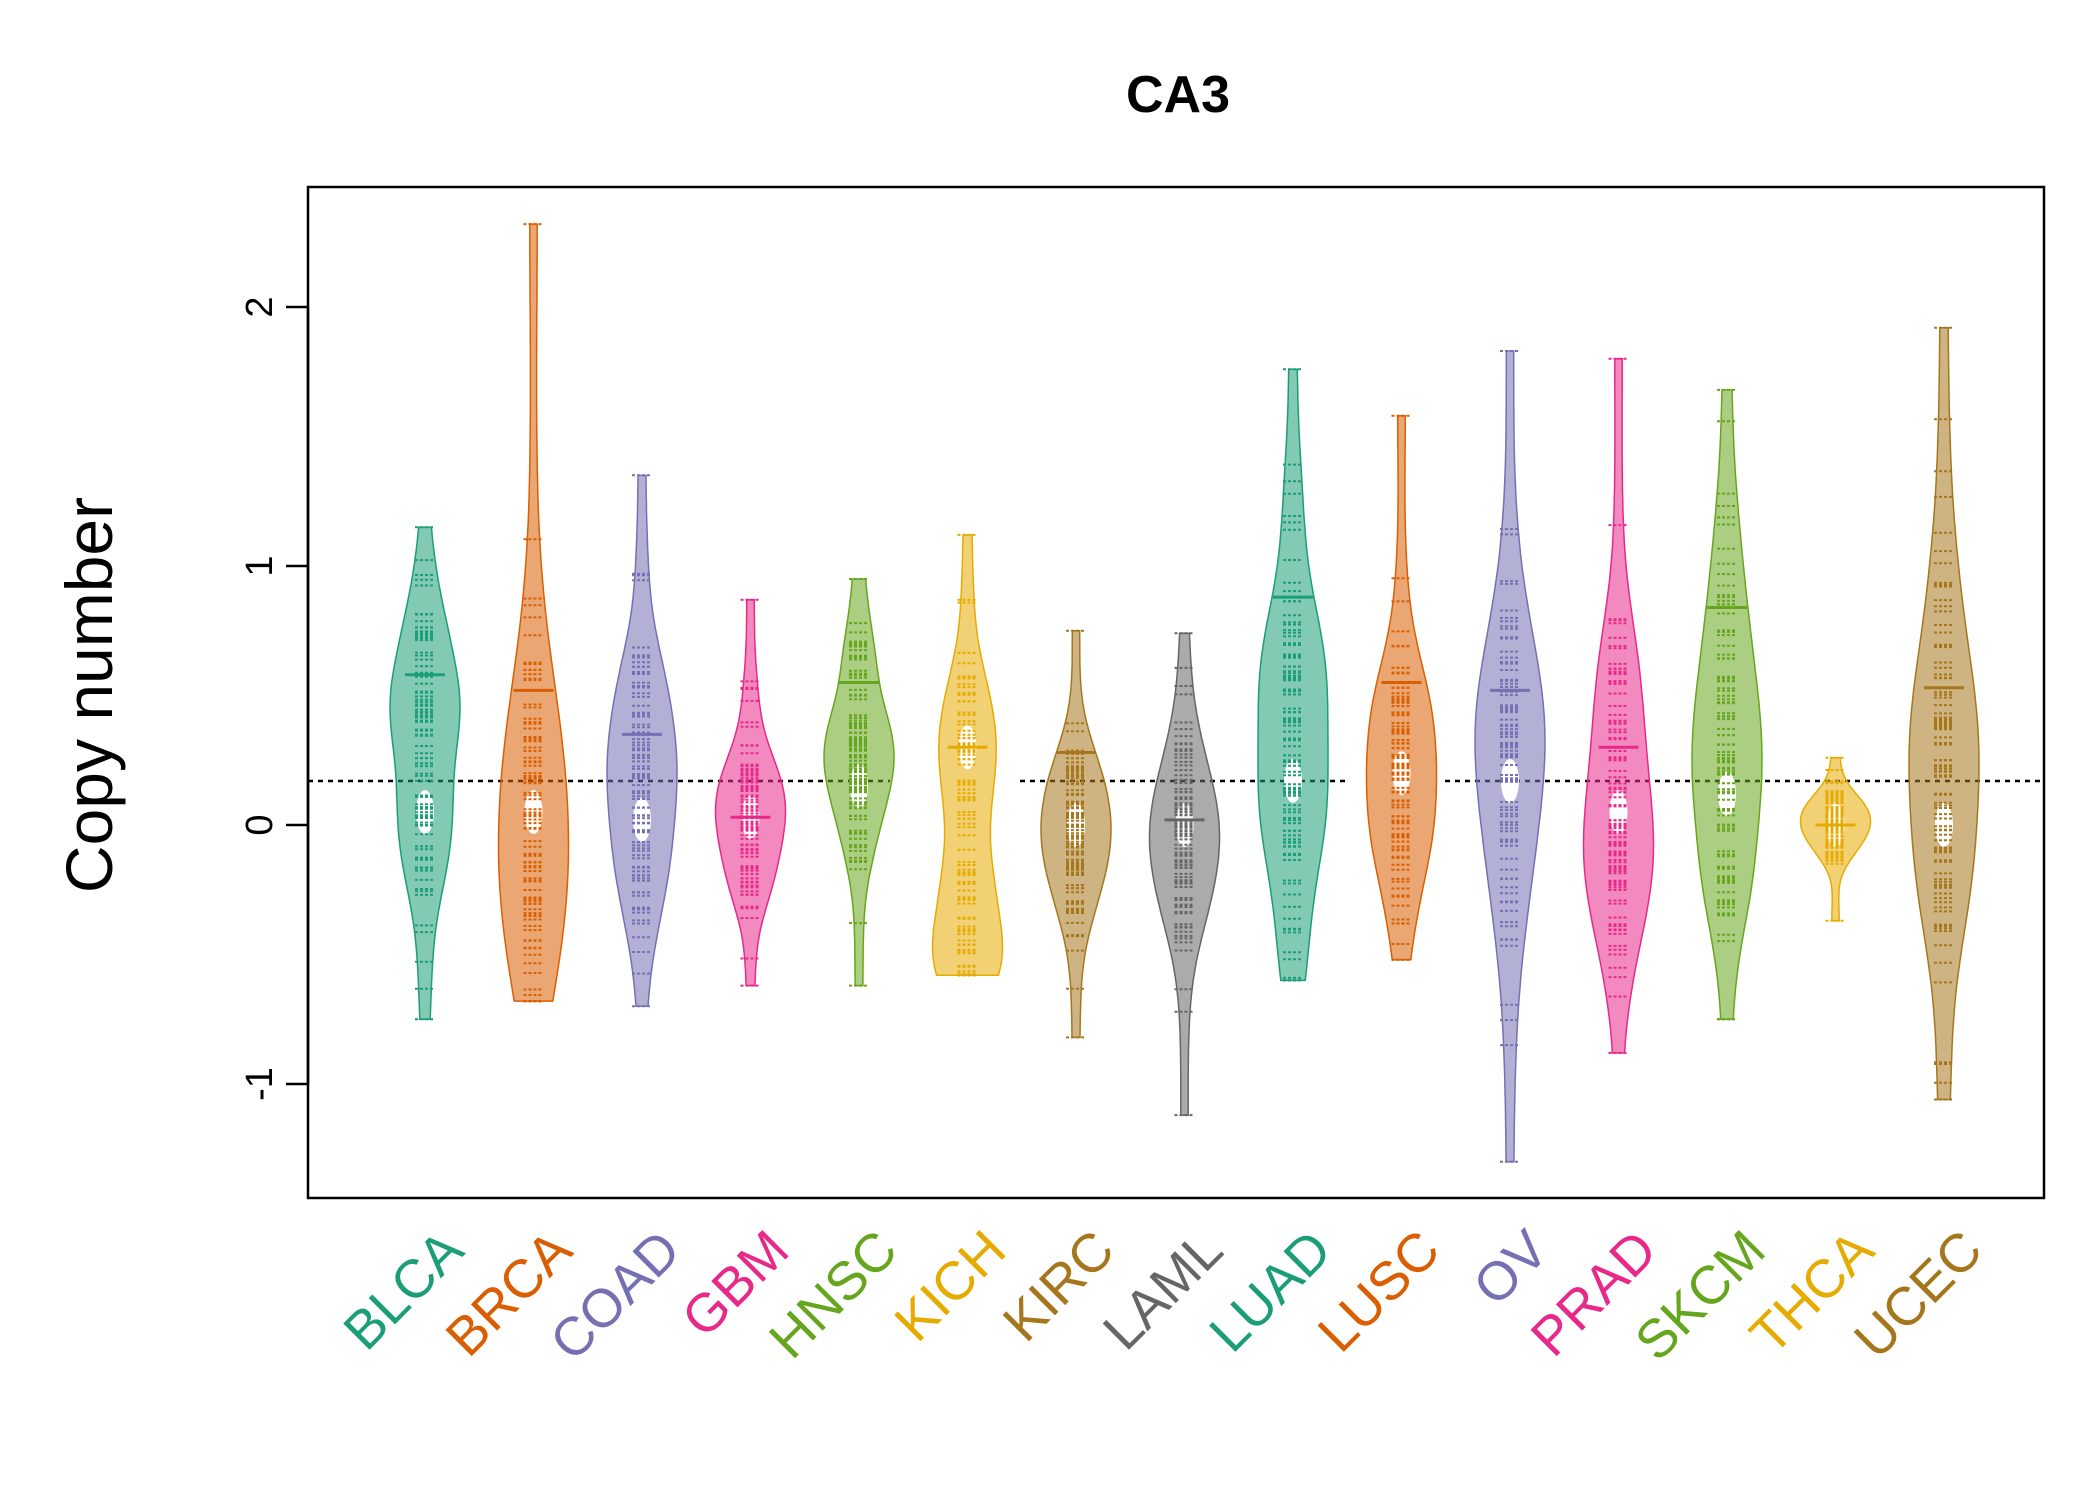  I want to click on bean-thca, so click(1835, 839).